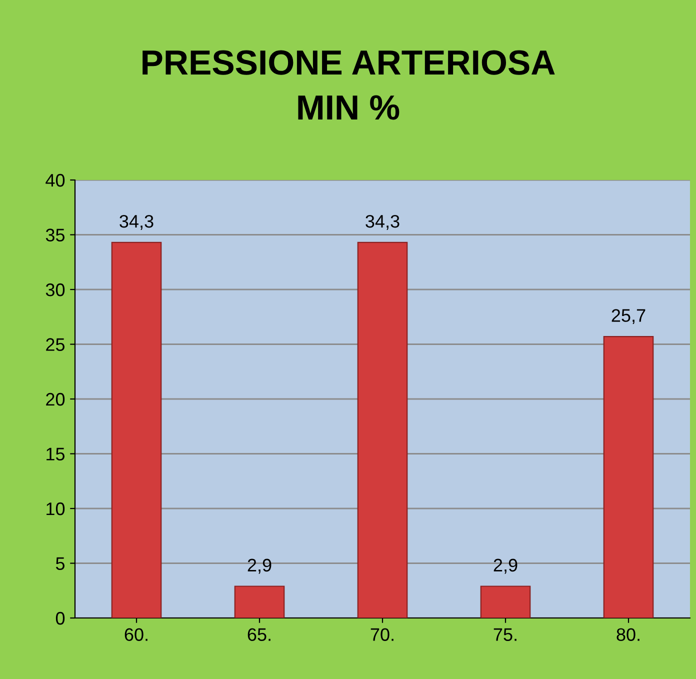 This screenshot has height=679, width=696. Describe the element at coordinates (55, 344) in the screenshot. I see `y-tick-label: 25` at that location.